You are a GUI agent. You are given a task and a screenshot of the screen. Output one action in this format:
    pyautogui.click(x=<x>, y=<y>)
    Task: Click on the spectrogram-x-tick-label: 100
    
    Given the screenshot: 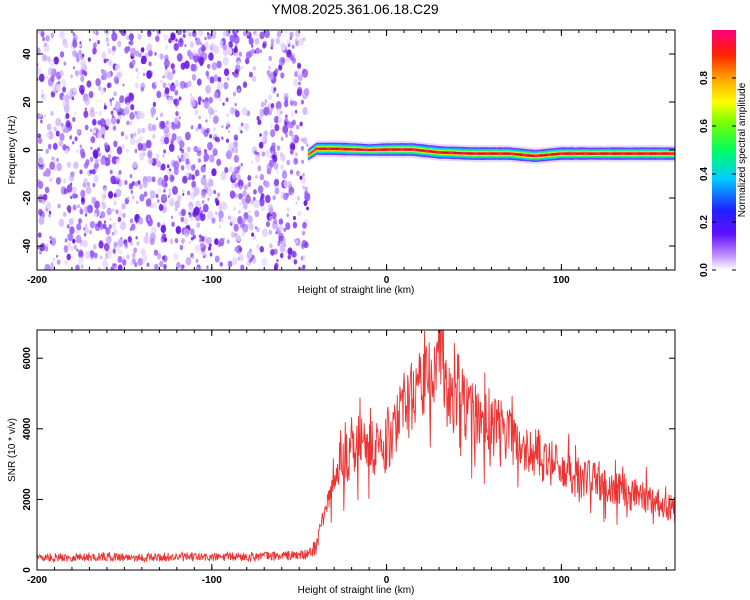 What is the action you would take?
    pyautogui.click(x=561, y=280)
    